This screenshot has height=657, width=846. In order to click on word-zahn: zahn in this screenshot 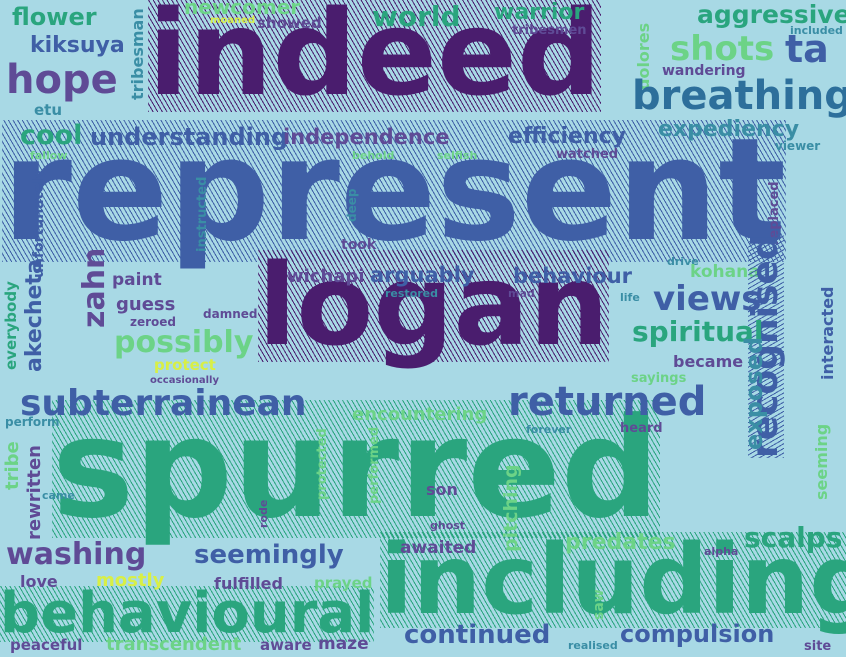, I will do `click(94, 287)`.